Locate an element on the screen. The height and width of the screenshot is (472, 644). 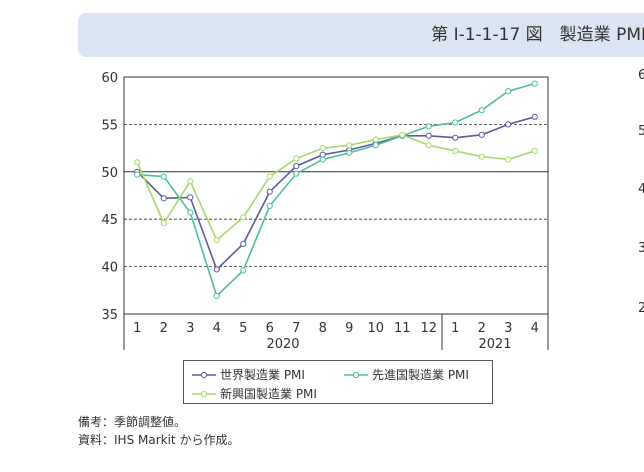
x-tick-label-16: 4 is located at coordinates (535, 328).